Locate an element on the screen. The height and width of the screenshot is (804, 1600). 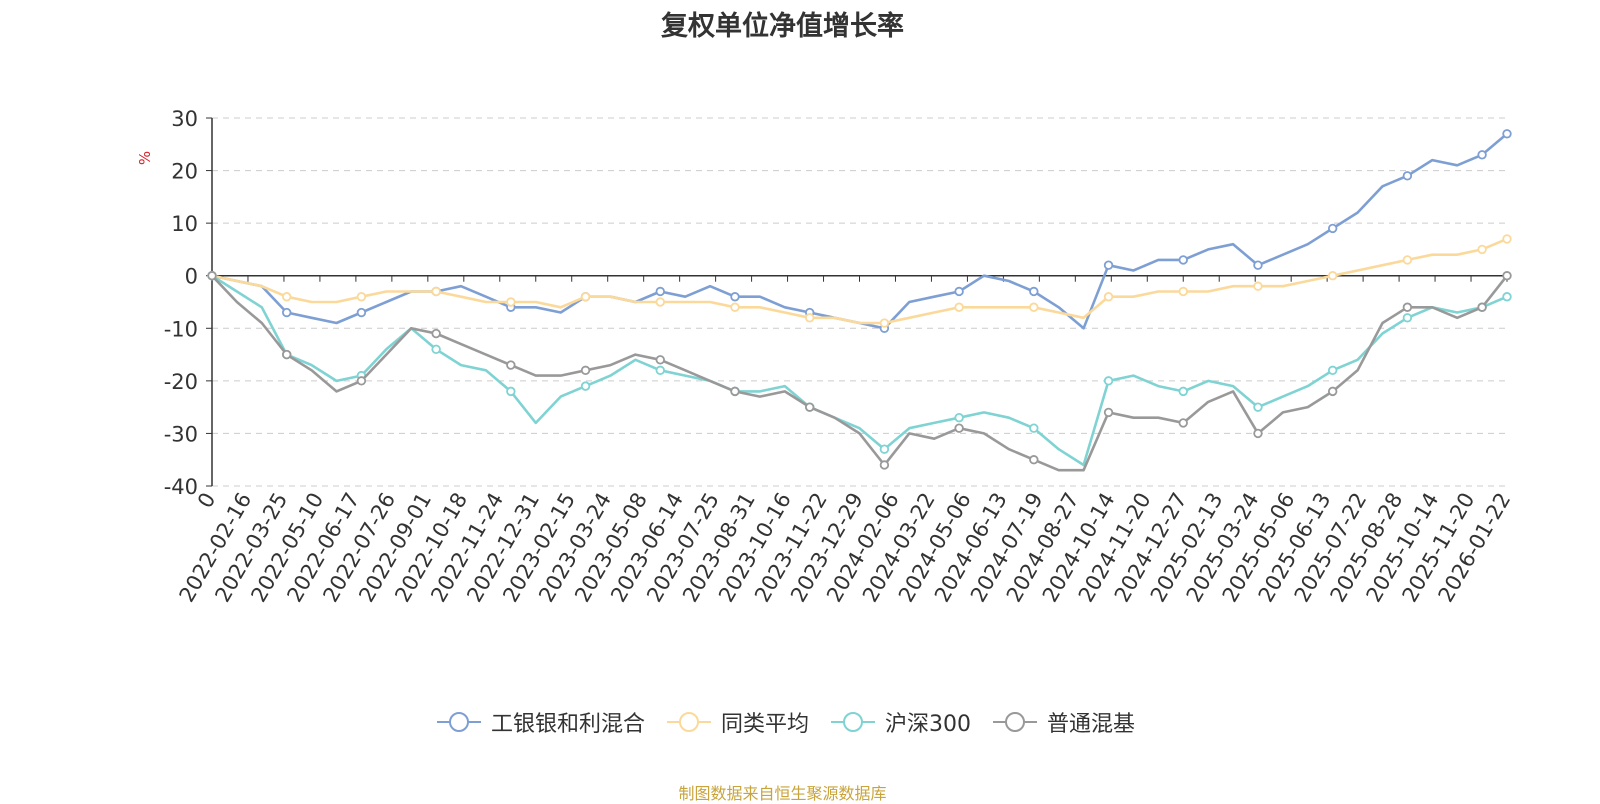
y-tick-label: 30 is located at coordinates (184, 119).